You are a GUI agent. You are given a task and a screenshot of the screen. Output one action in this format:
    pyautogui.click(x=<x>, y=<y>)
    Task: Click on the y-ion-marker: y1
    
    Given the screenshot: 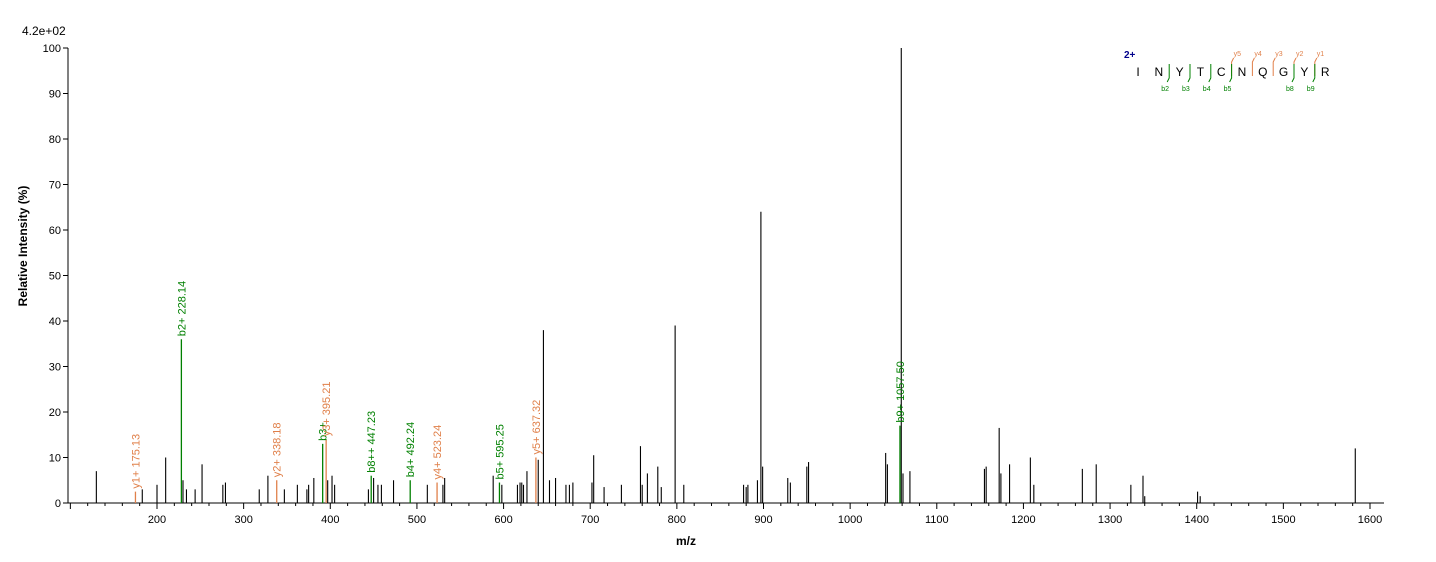 What is the action you would take?
    pyautogui.click(x=1321, y=54)
    